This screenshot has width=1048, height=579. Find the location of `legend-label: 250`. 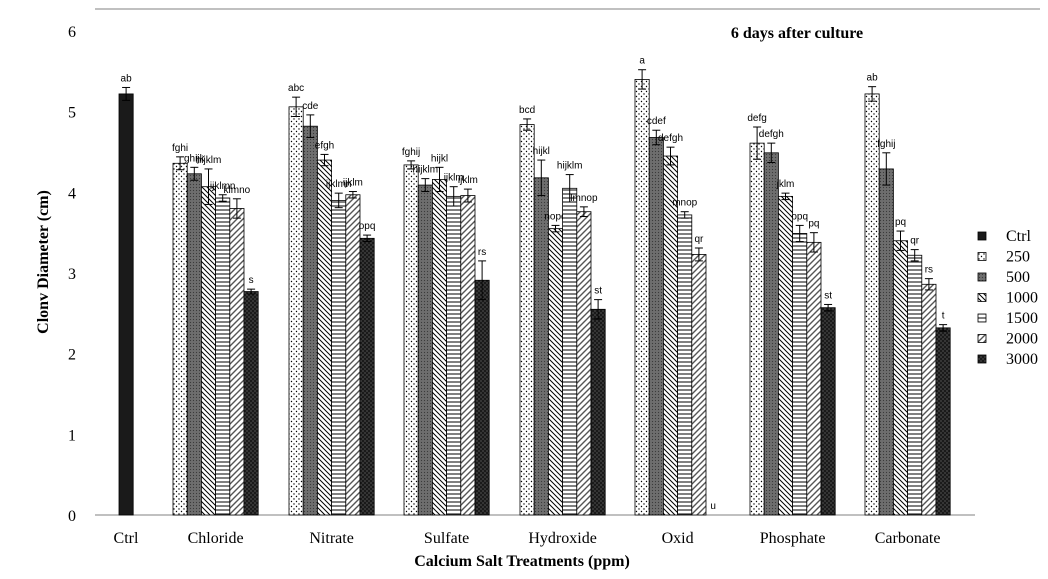

legend-label: 250 is located at coordinates (1018, 257).